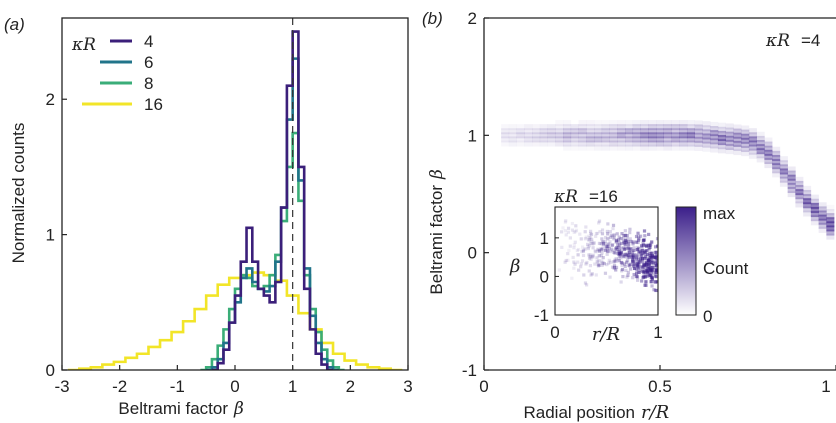 The height and width of the screenshot is (423, 836). I want to click on legend: κR 4 6 8 16, so click(117, 73).